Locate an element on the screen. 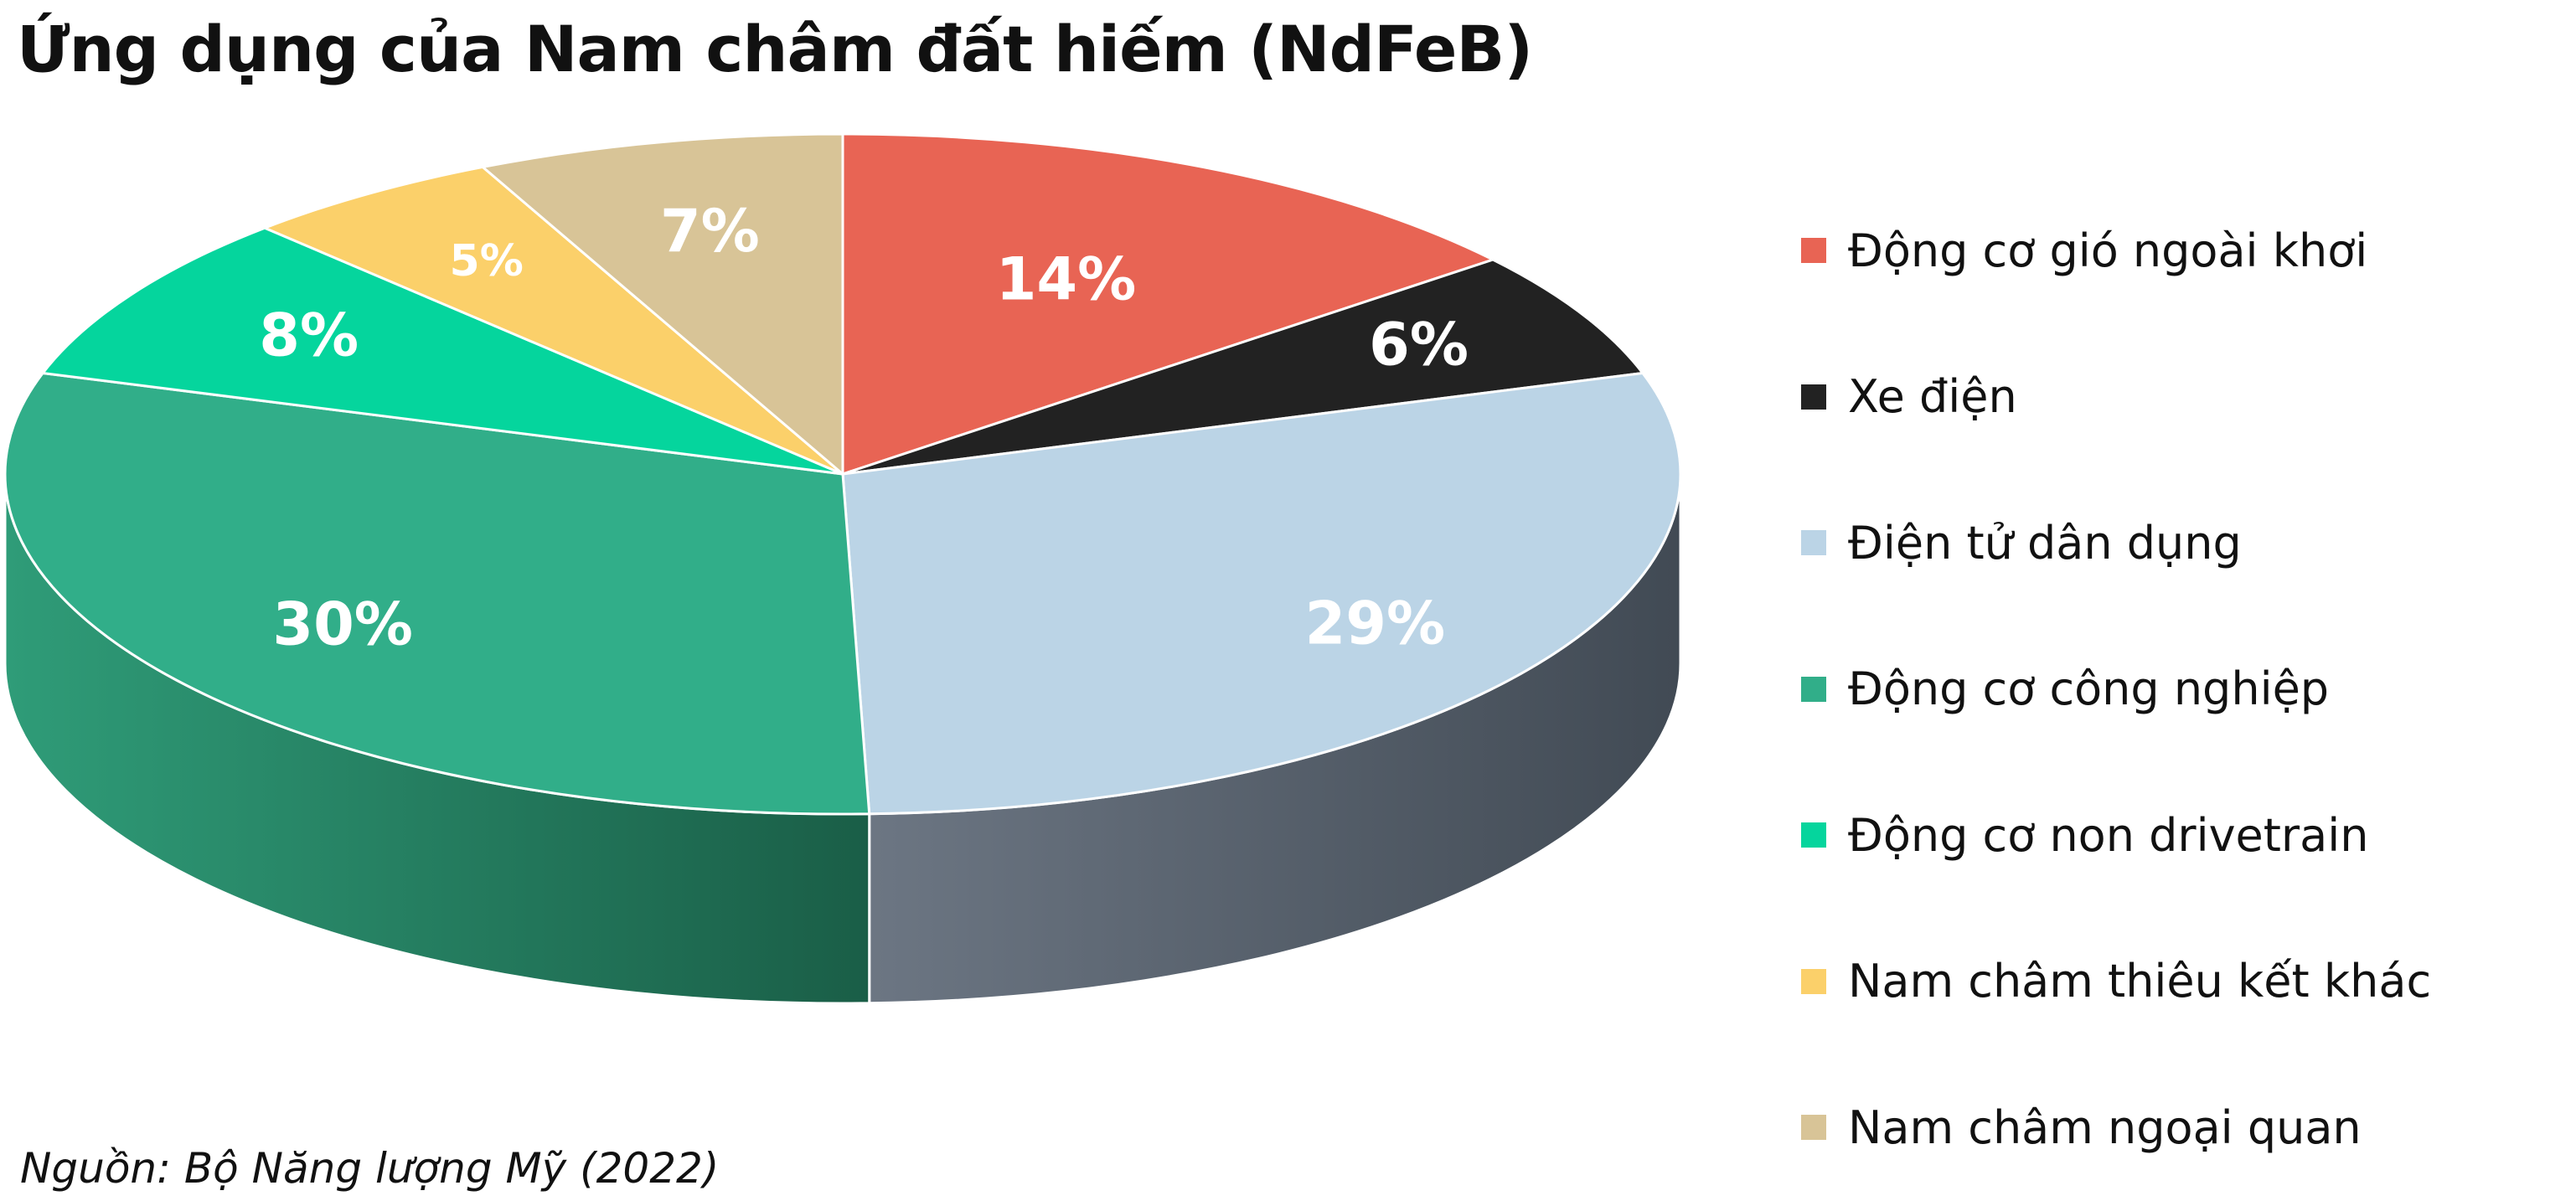  legend-item: Nam châm ngoại quan is located at coordinates (2178, 1127).